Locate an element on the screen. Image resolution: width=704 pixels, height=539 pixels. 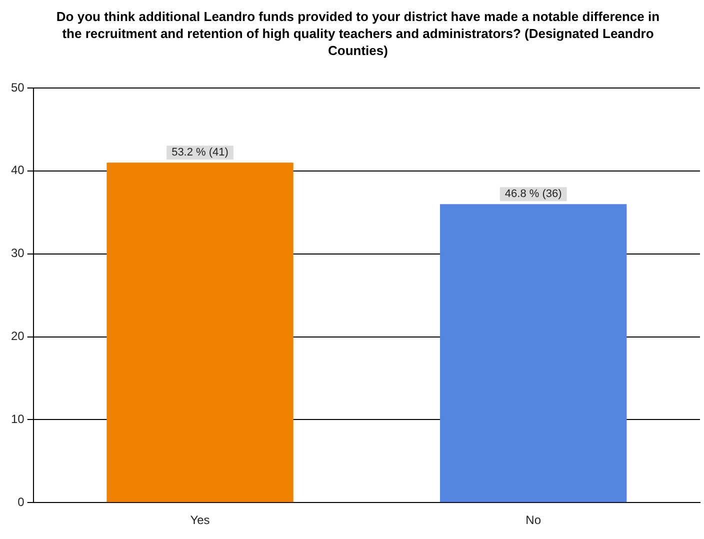
y-tick-label: 40 is located at coordinates (17, 170).